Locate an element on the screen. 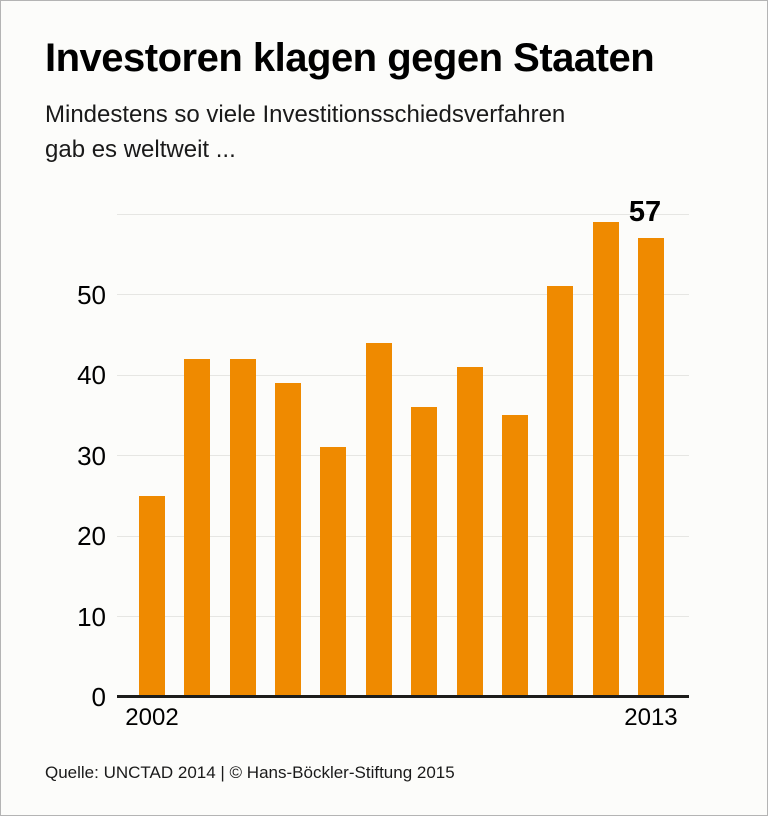  bar-2008 is located at coordinates (424, 552).